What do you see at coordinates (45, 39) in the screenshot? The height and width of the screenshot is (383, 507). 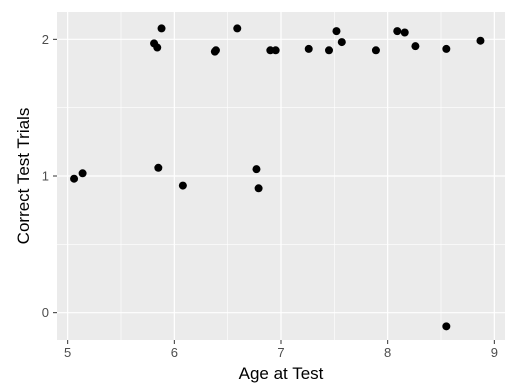 I see `y-tick-label: 2` at bounding box center [45, 39].